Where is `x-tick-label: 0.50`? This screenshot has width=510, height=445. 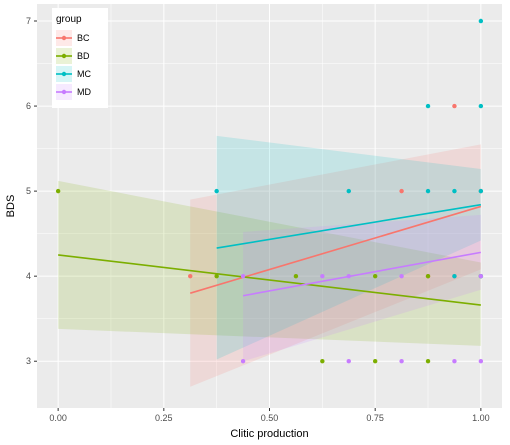 x-tick-label: 0.50 is located at coordinates (270, 418).